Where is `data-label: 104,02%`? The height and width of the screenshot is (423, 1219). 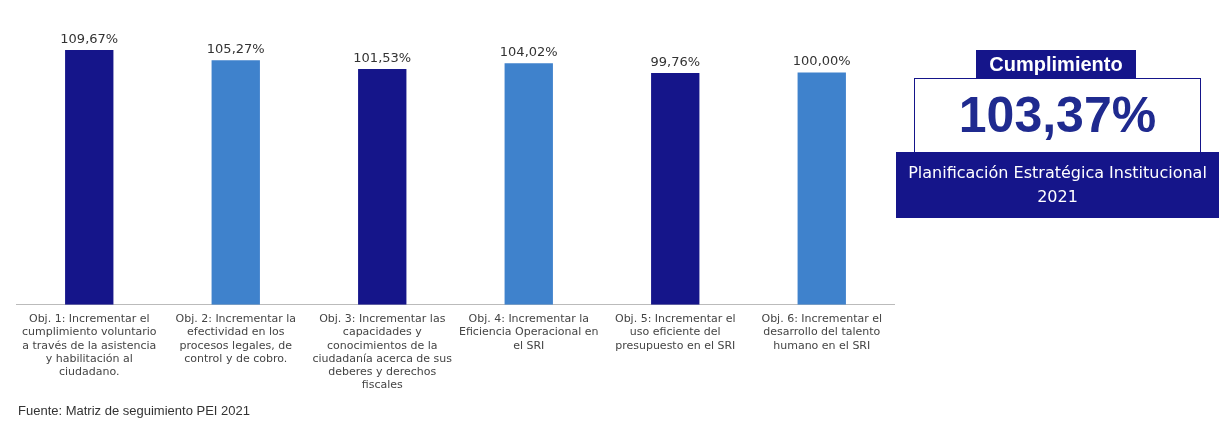
data-label: 104,02% is located at coordinates (528, 51).